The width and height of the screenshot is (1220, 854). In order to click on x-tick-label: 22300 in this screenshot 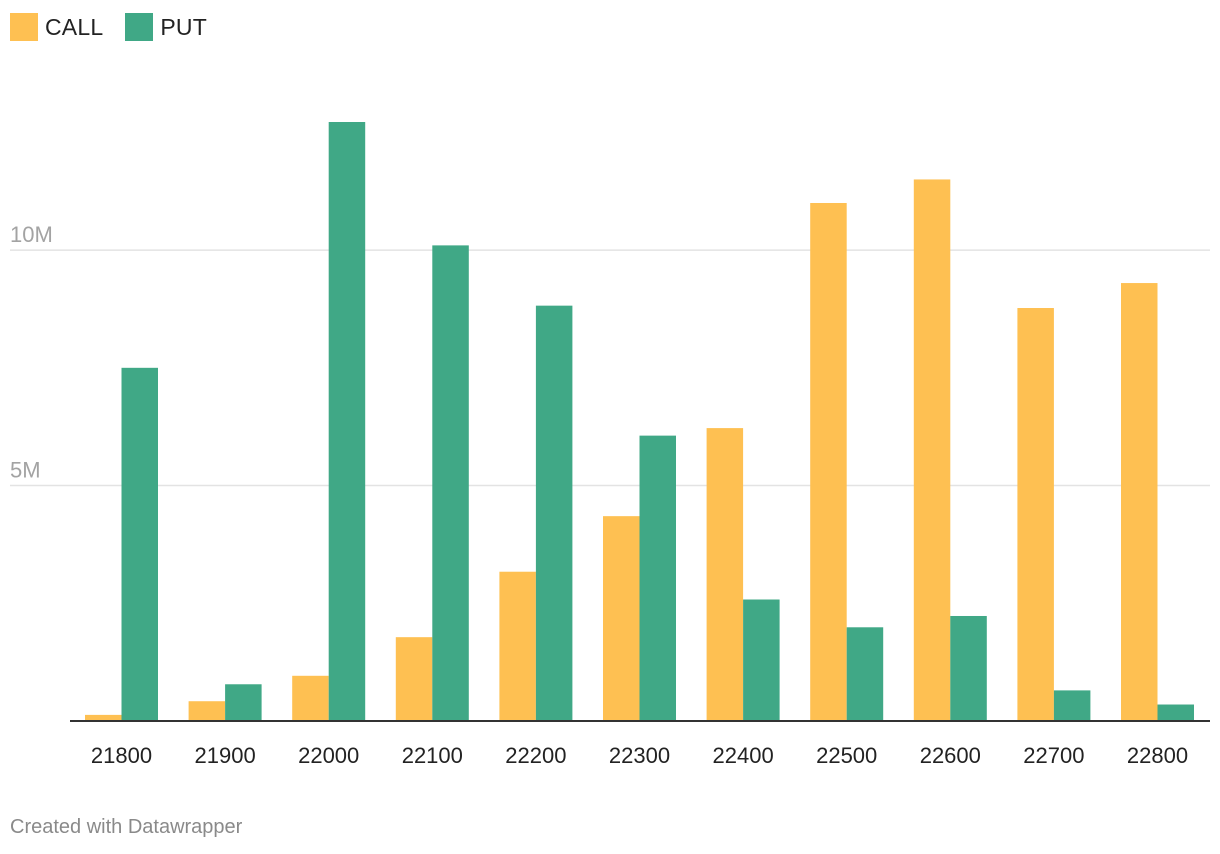, I will do `click(639, 755)`.